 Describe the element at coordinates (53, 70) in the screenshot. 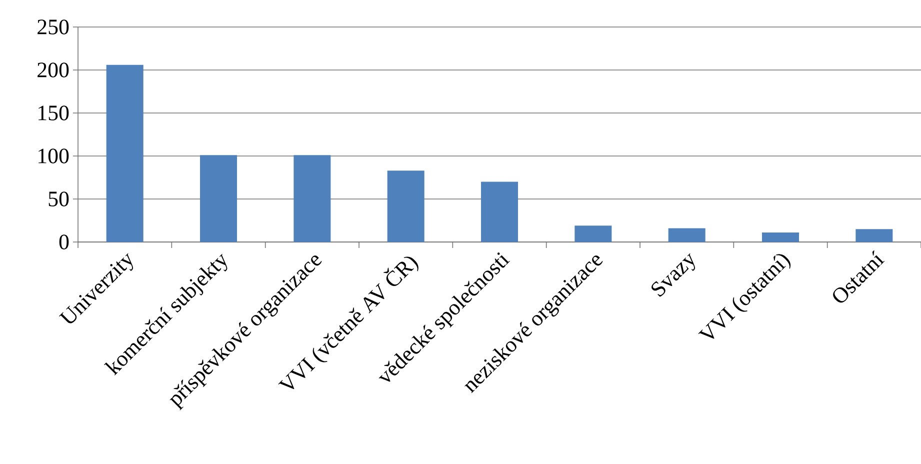

I see `y-tick-label: 200` at that location.